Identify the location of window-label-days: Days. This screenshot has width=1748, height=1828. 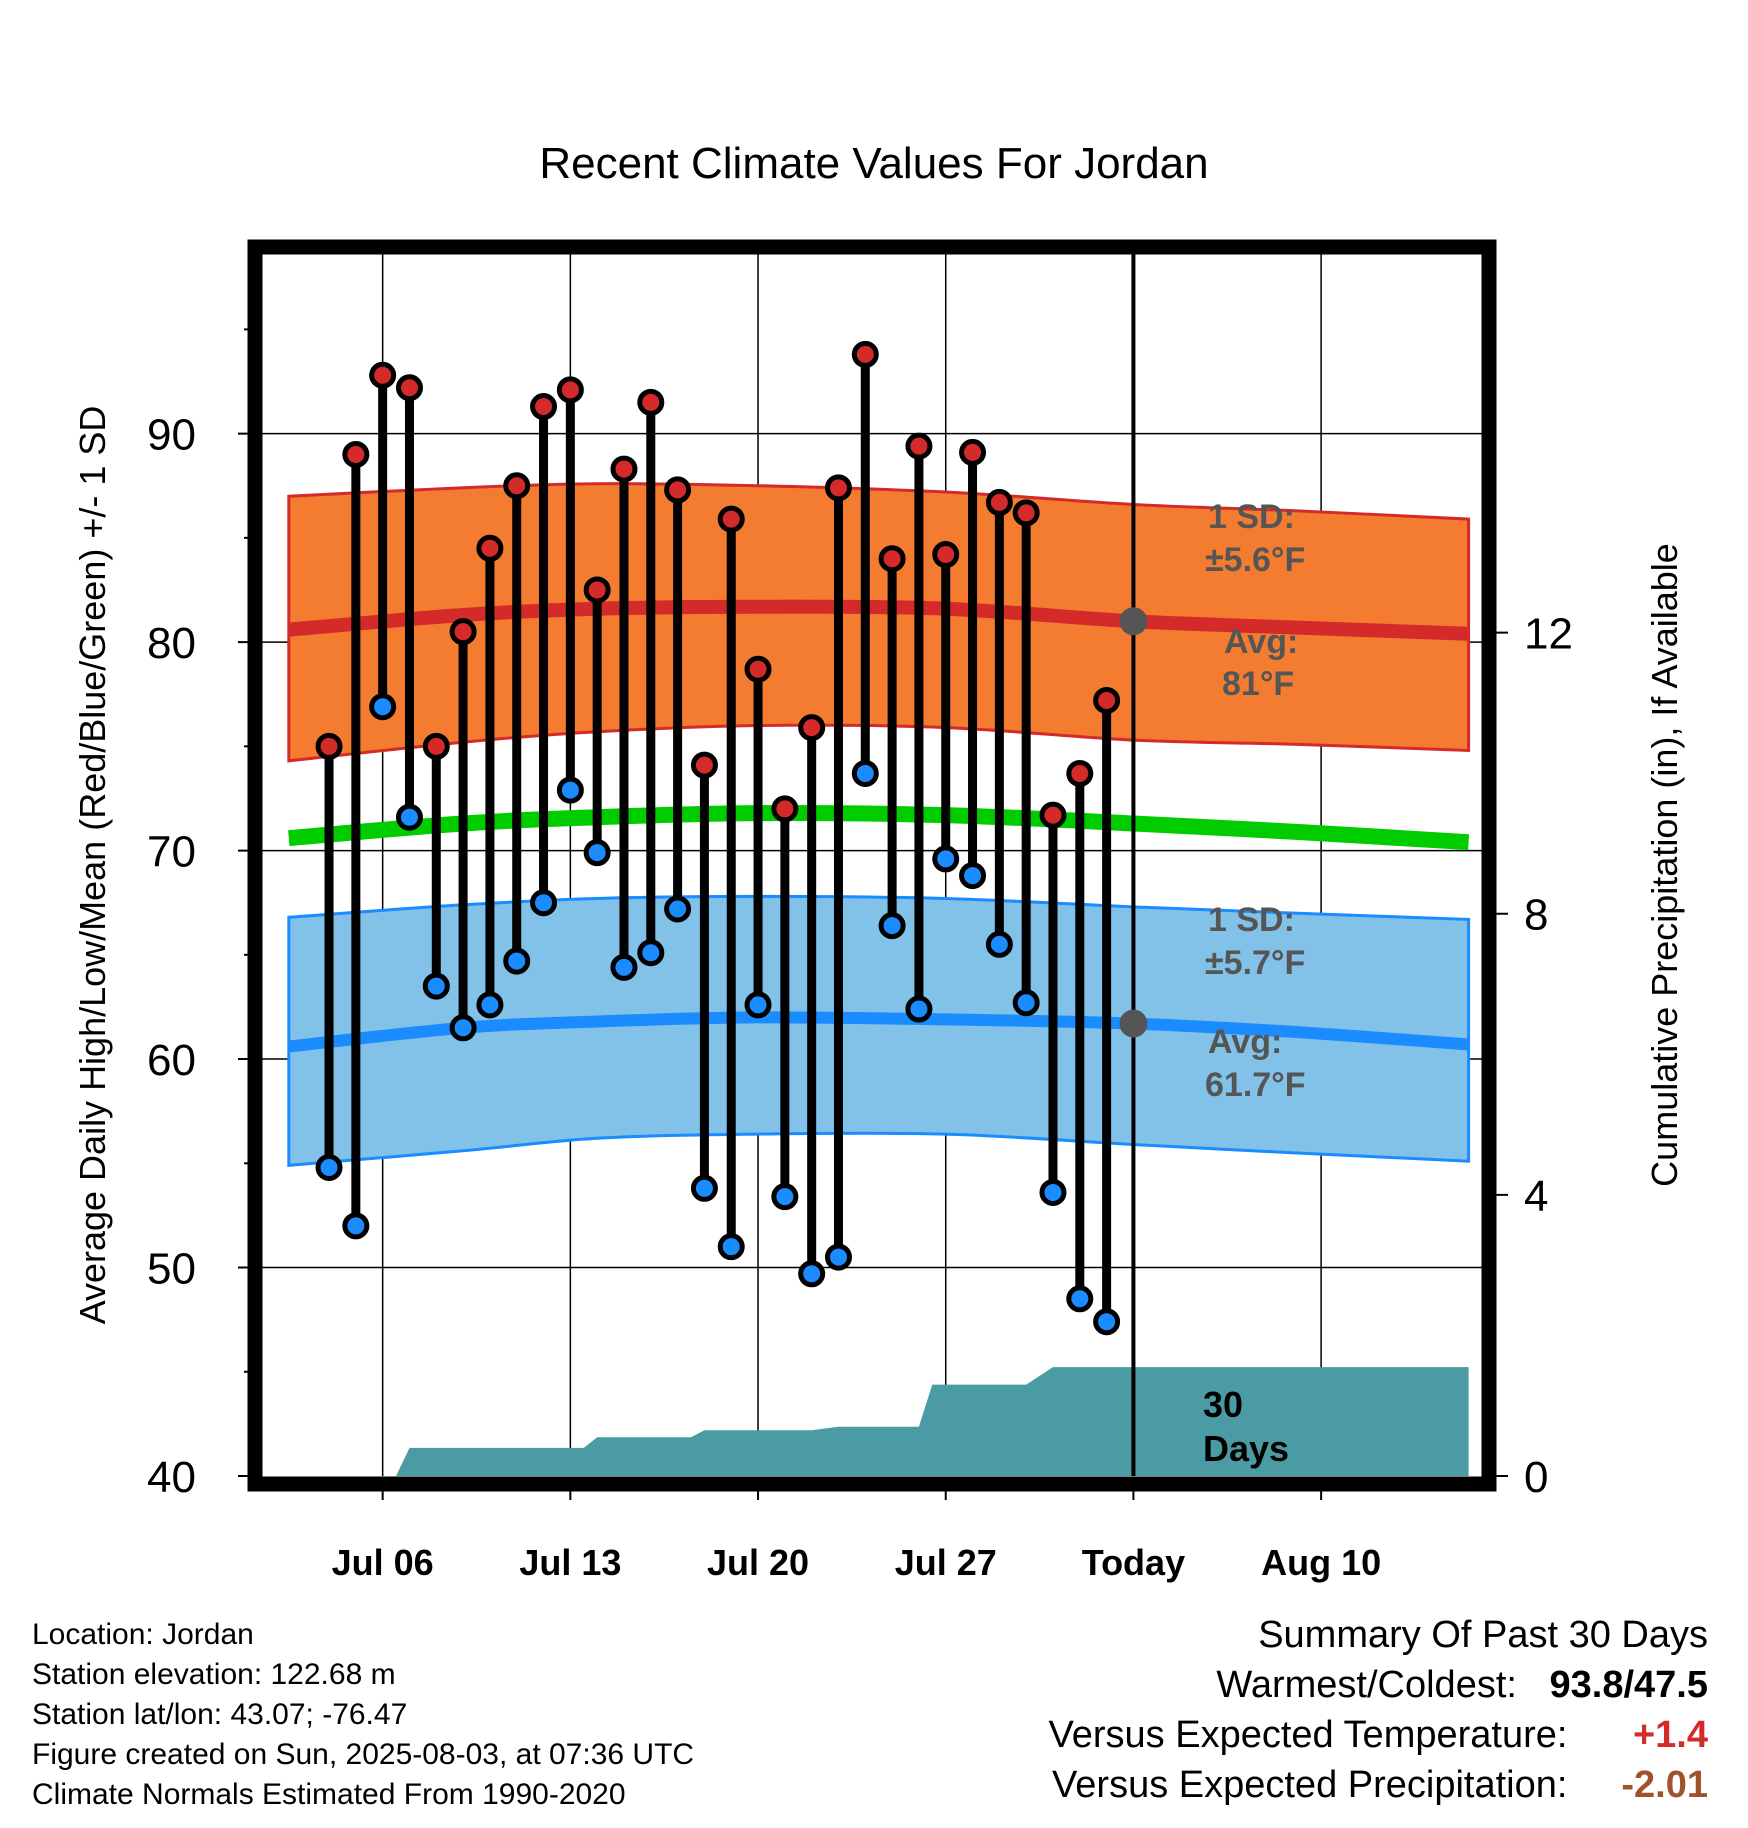
(1246, 1448).